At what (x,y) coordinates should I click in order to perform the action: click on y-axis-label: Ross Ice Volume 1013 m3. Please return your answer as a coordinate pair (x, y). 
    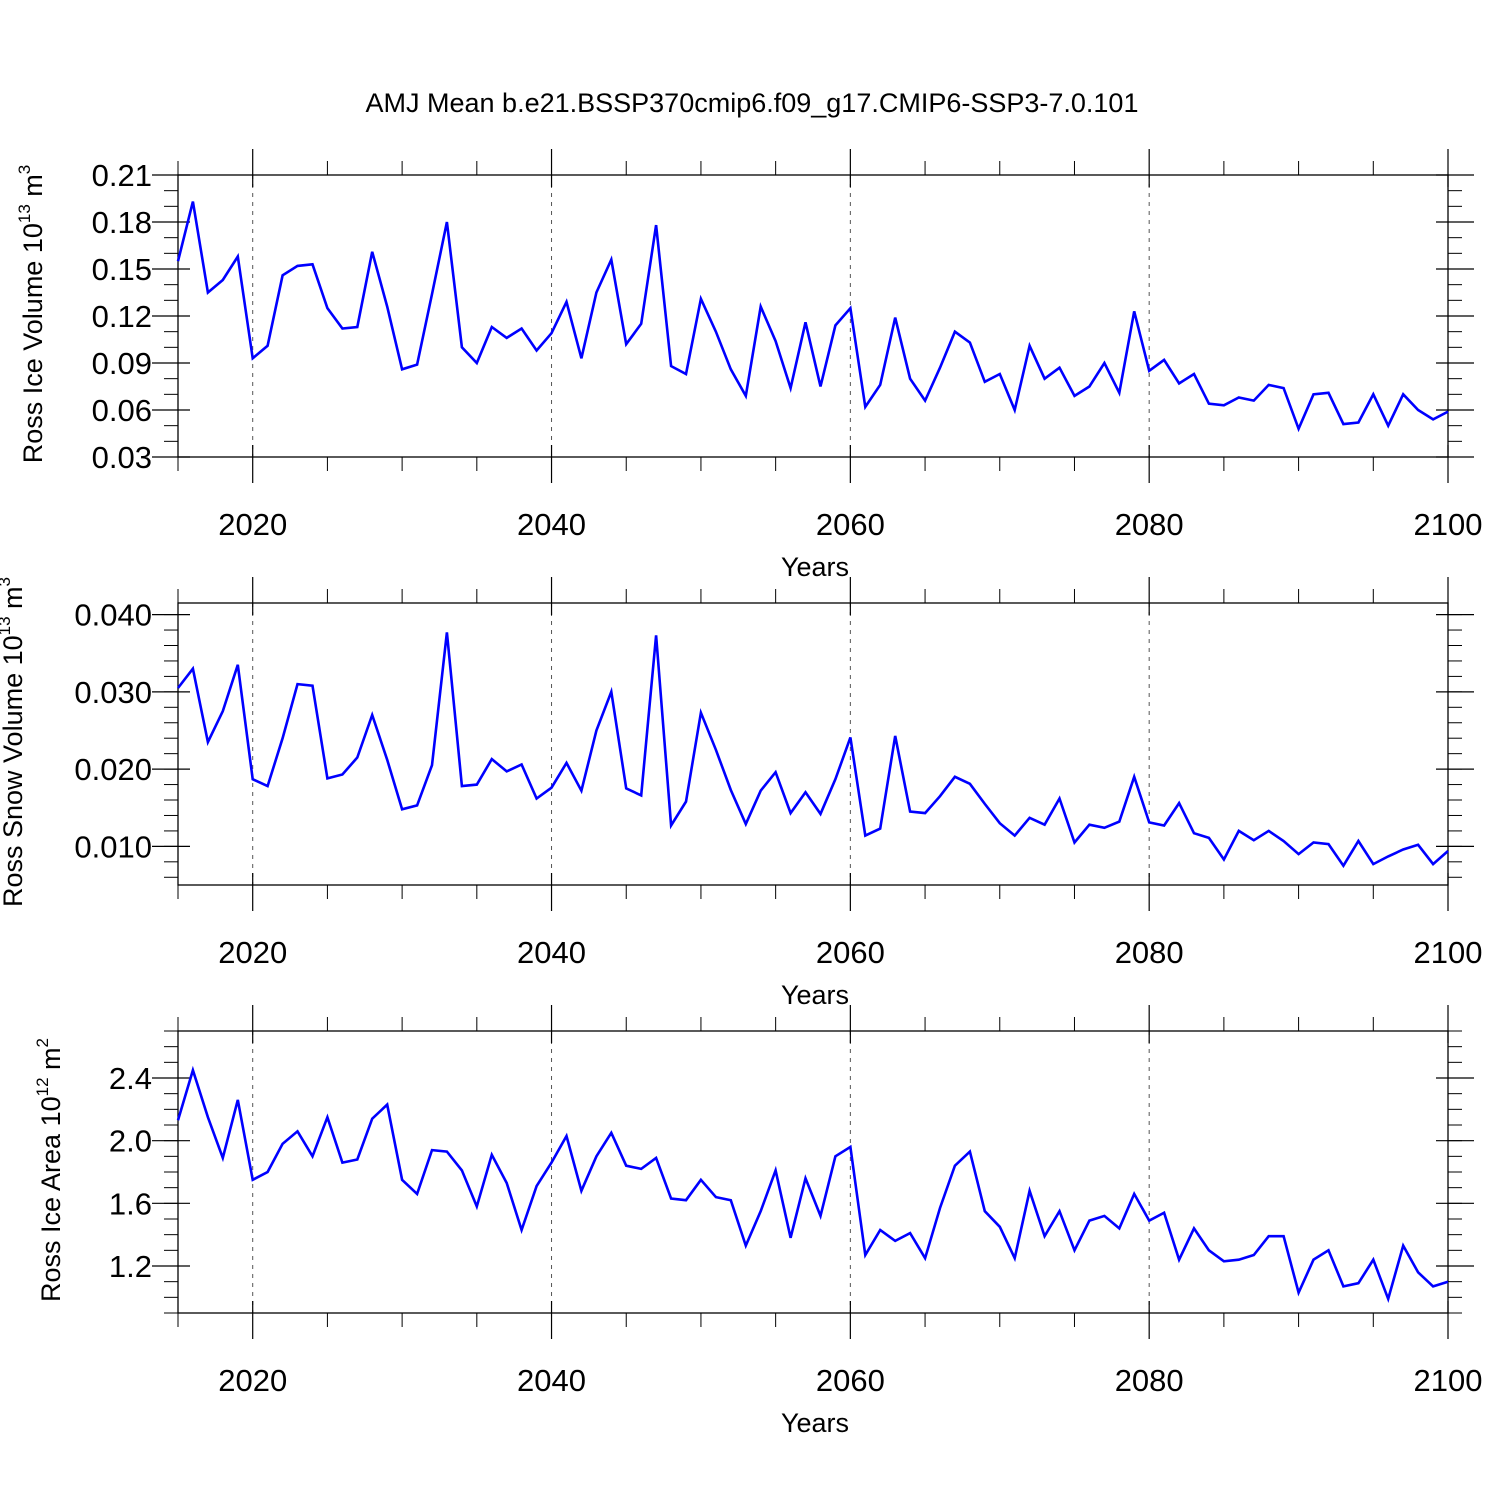
    Looking at the image, I should click on (31, 314).